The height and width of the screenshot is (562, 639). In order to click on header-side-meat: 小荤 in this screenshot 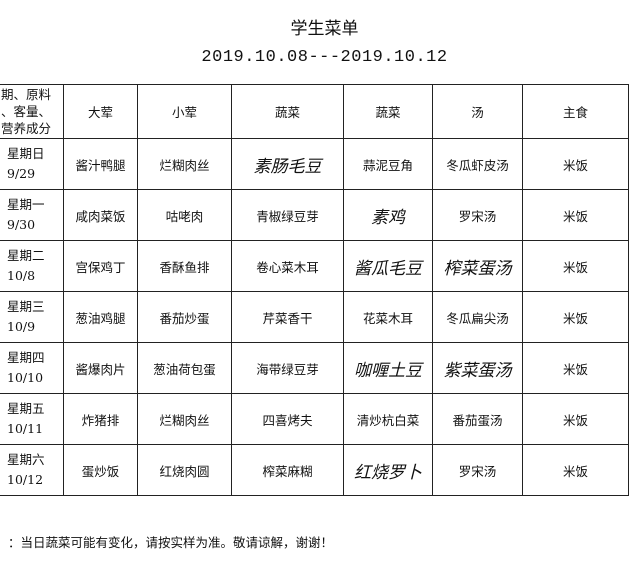, I will do `click(184, 111)`.